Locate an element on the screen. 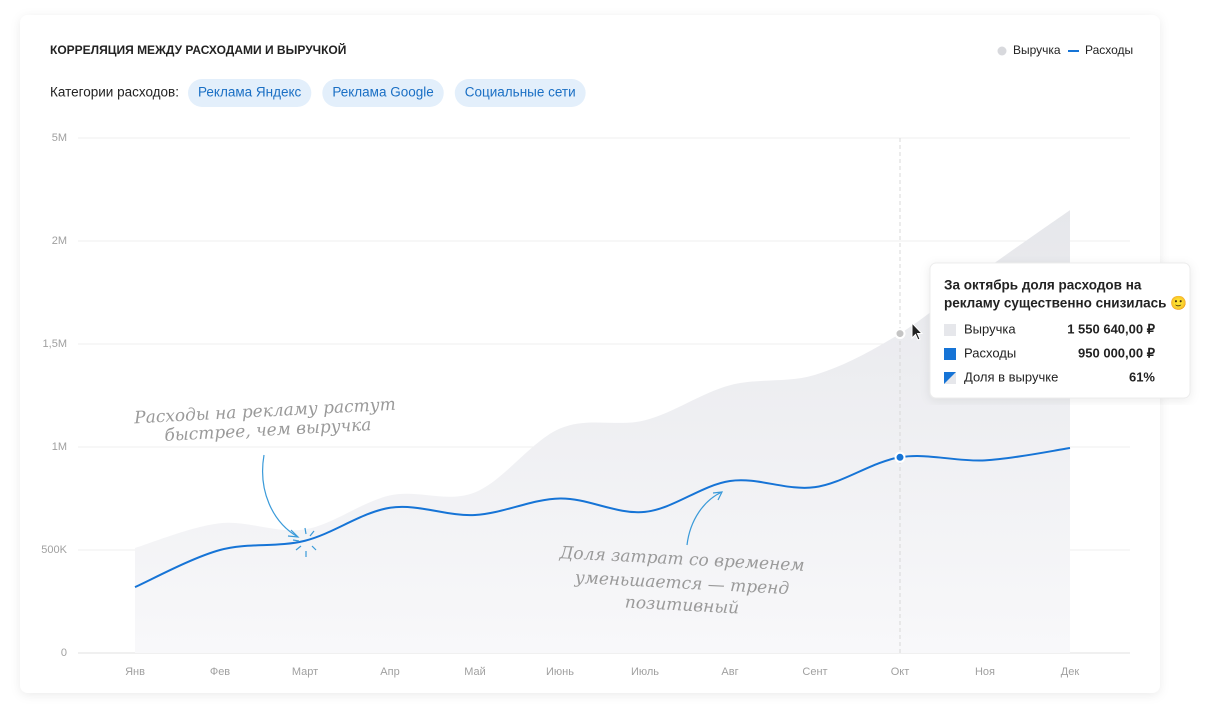 This screenshot has height=724, width=1225. tooltip-label: Расходы is located at coordinates (990, 352).